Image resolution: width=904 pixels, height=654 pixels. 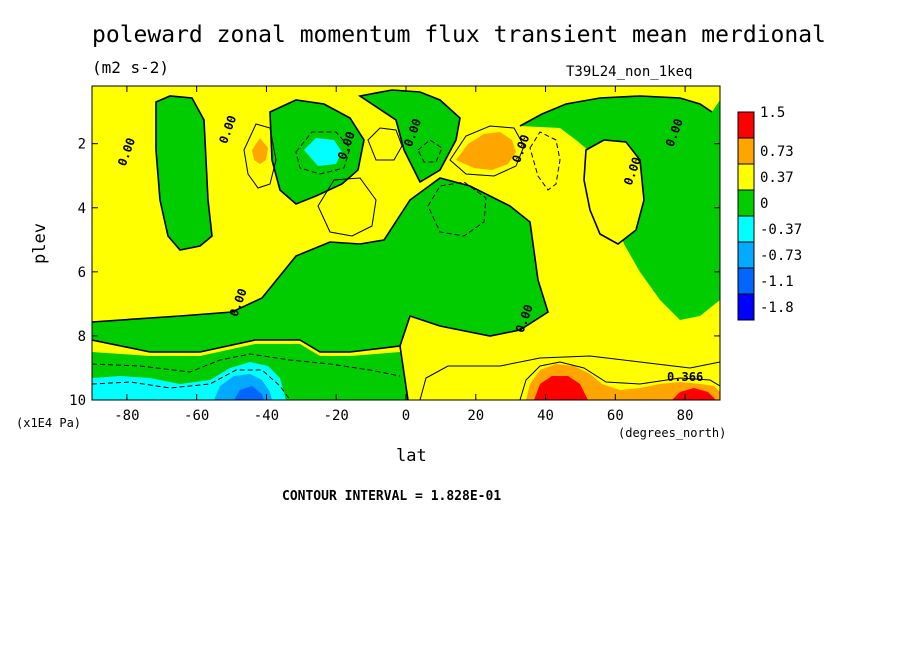 I want to click on contour-line-zero-right-core, so click(x=614, y=192).